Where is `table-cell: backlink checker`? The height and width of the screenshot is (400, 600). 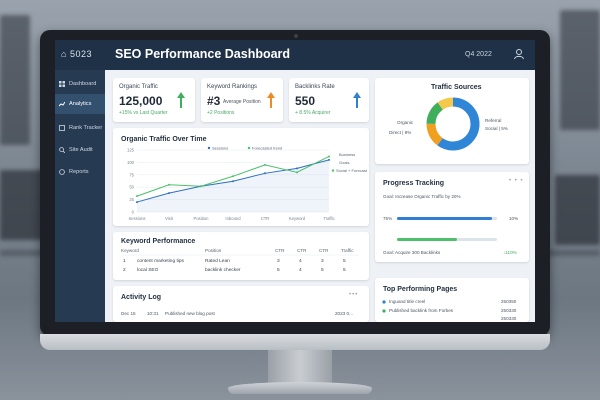
table-cell: backlink checker is located at coordinates (223, 270).